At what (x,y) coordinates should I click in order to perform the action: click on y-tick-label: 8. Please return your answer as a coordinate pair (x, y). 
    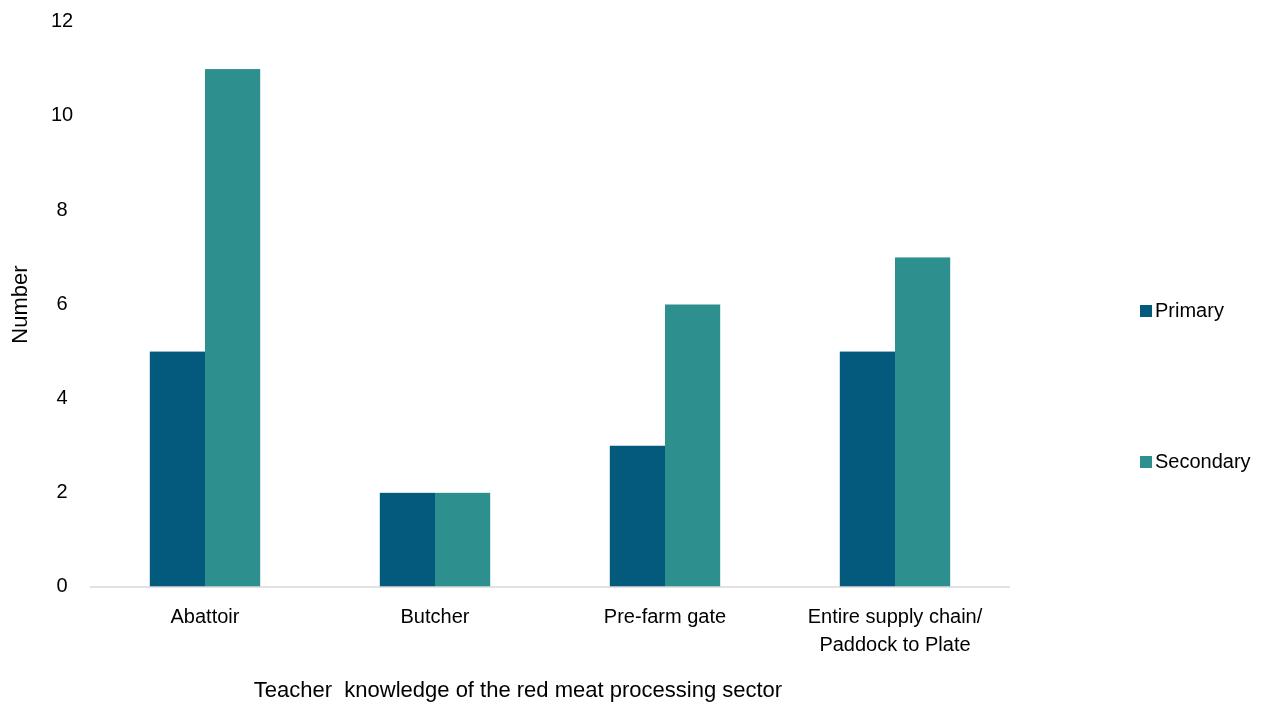
    Looking at the image, I should click on (62, 208).